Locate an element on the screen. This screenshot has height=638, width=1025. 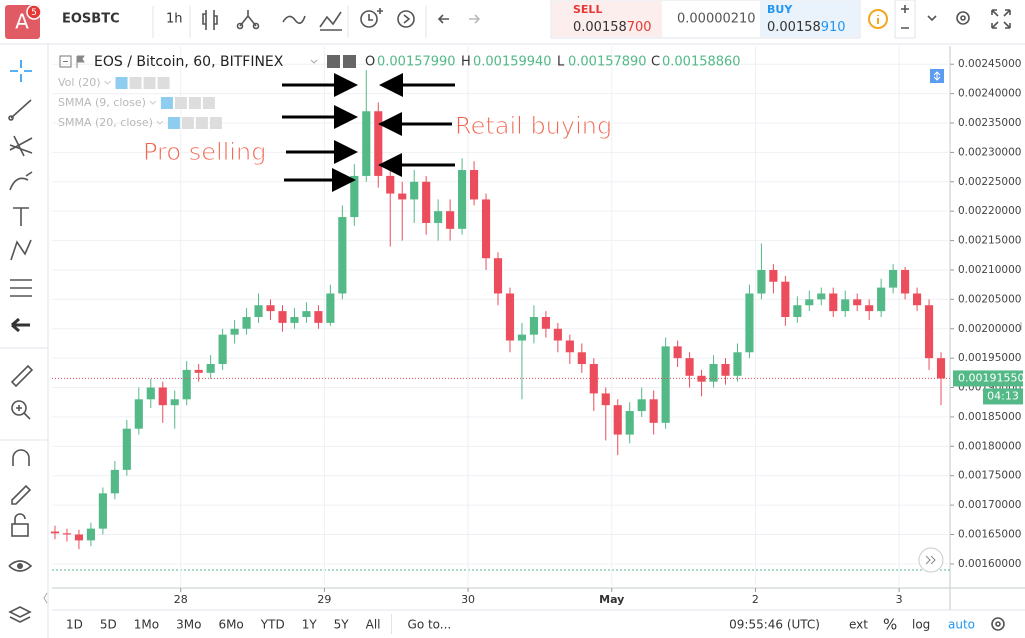
top-bar is located at coordinates (512, 22).